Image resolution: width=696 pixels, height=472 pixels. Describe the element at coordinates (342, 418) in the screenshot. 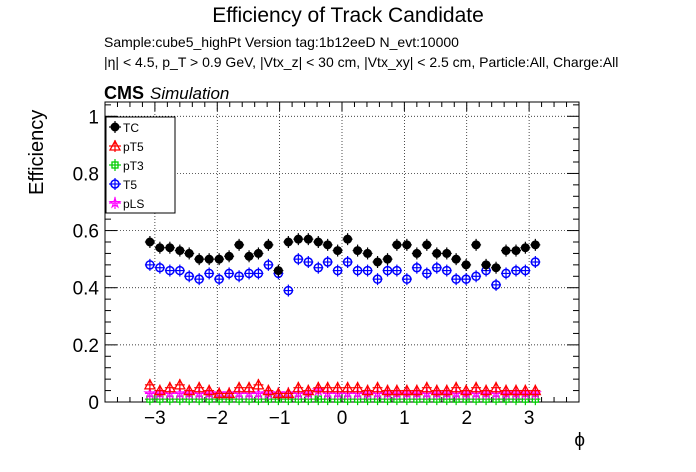

I see `x-tick-label: 0` at that location.